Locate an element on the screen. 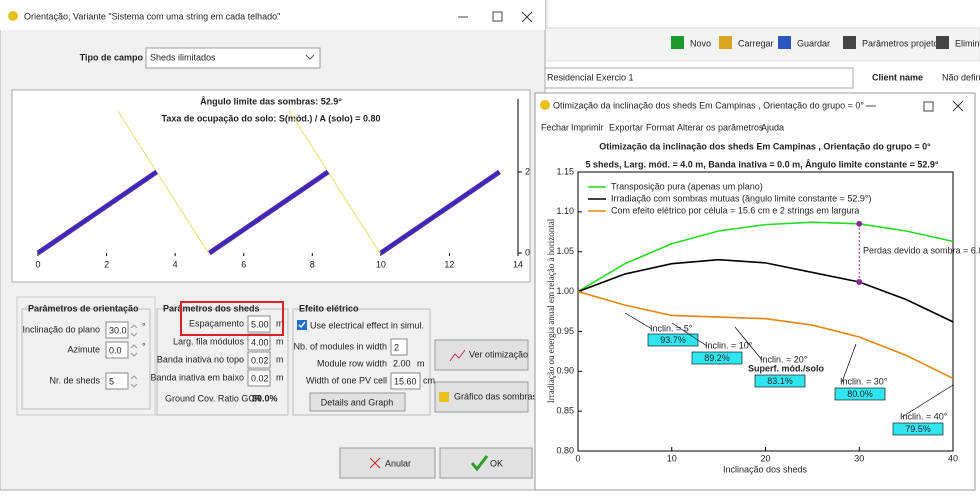  details-button is located at coordinates (357, 402).